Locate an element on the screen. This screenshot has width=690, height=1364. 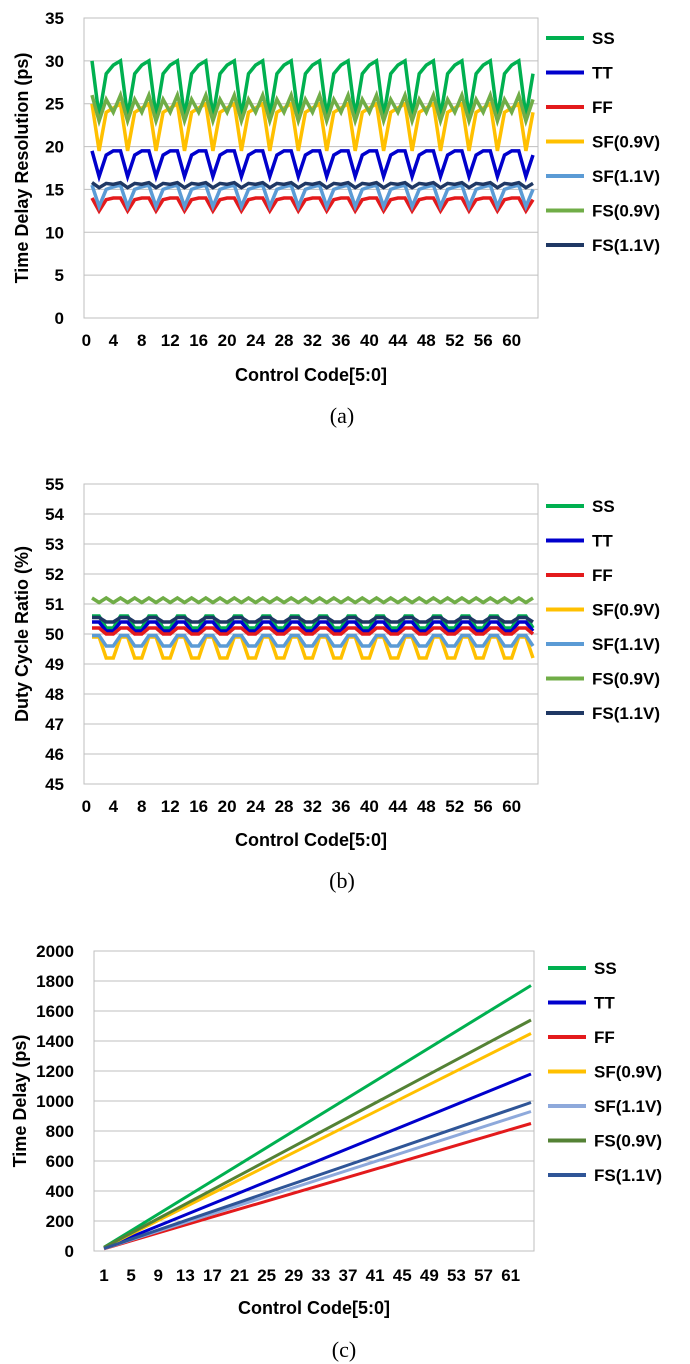
x-tick-label: 60 is located at coordinates (511, 806).